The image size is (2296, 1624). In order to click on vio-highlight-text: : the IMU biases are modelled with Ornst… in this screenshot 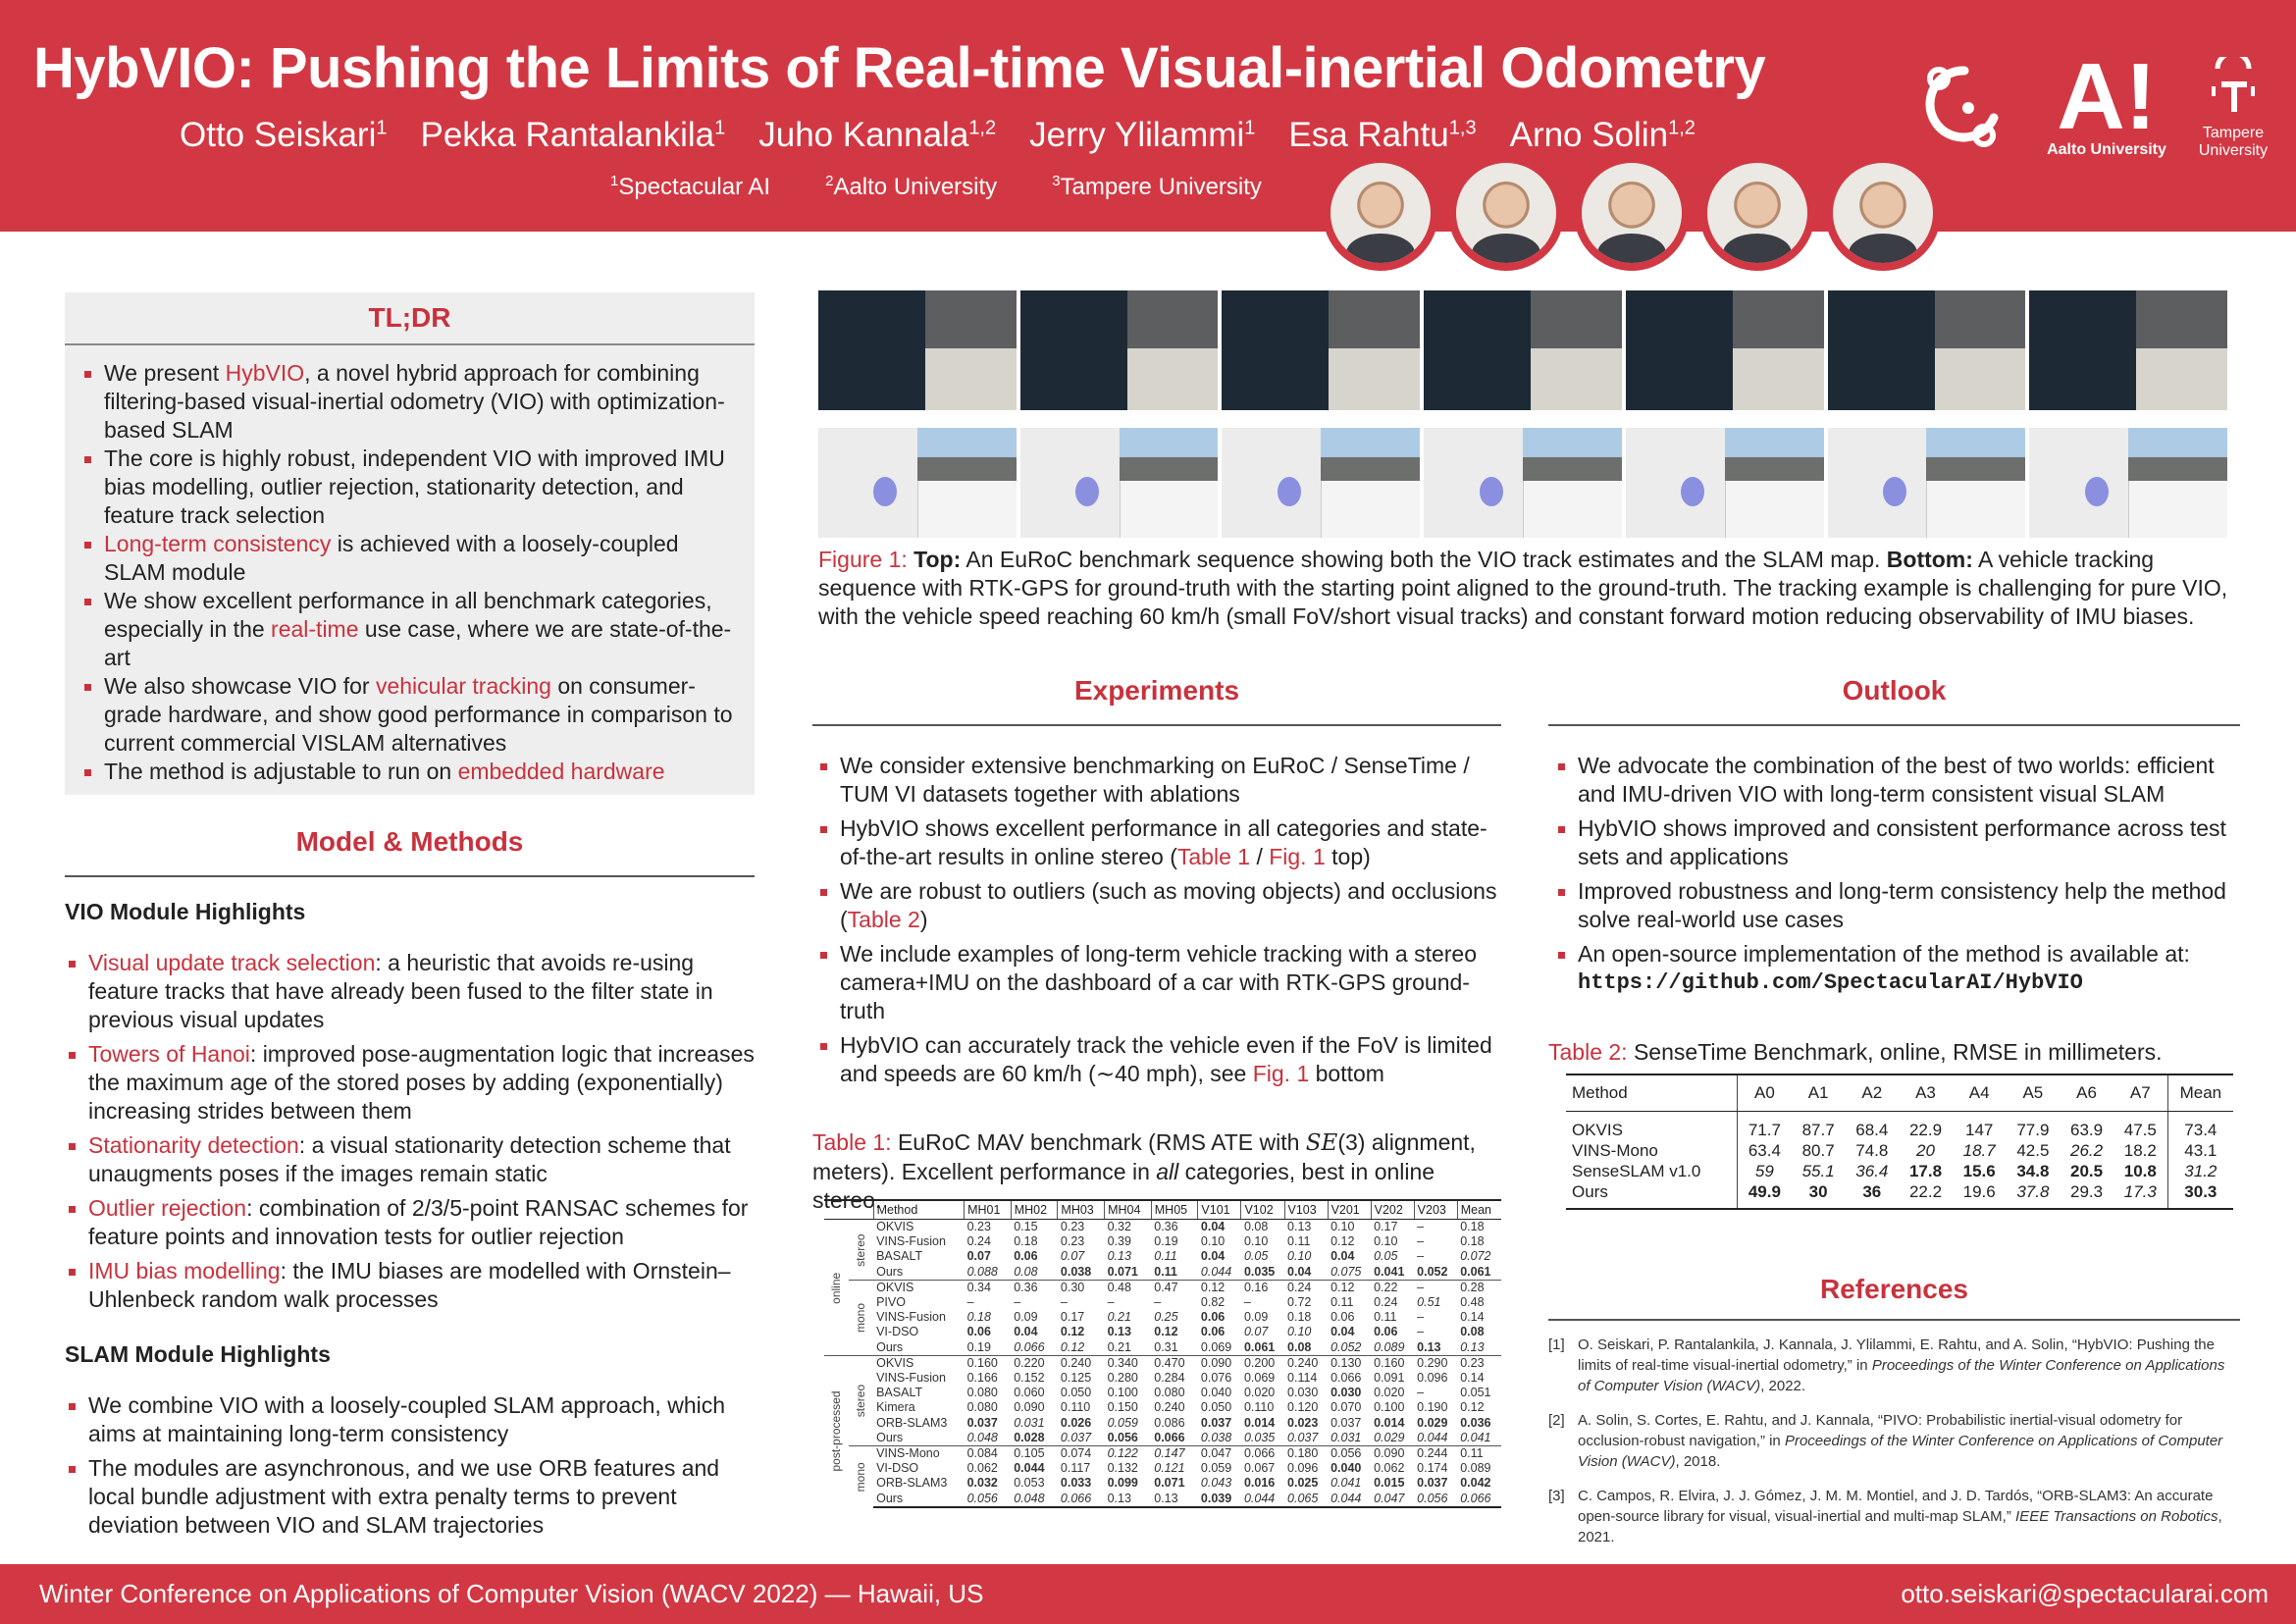, I will do `click(409, 1285)`.